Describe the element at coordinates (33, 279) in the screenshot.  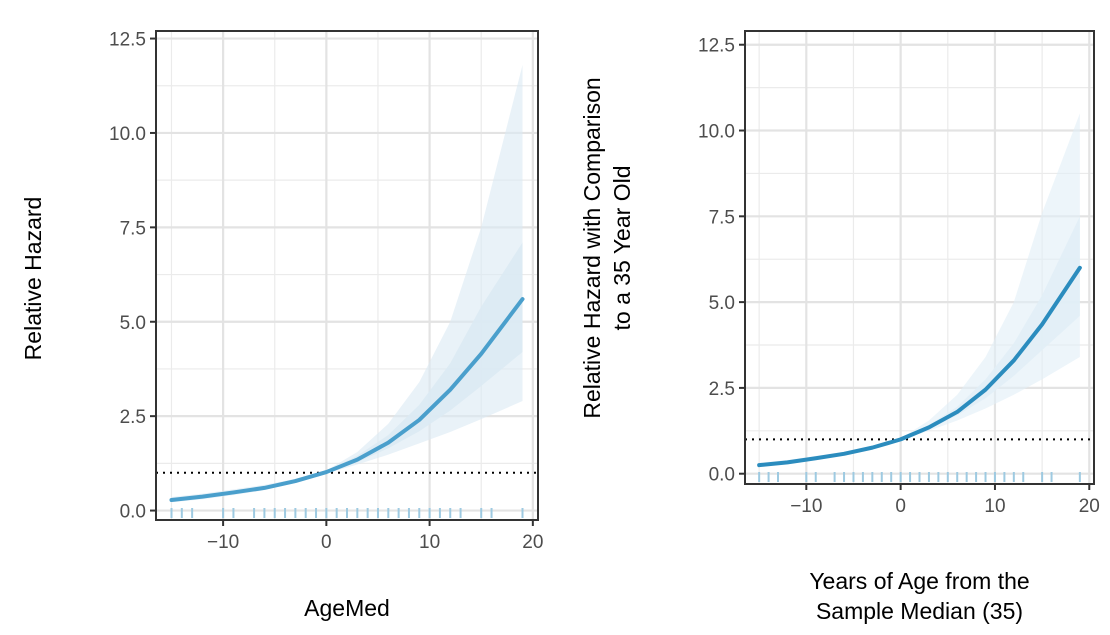
I see `y-axis-title: Relative Hazard` at that location.